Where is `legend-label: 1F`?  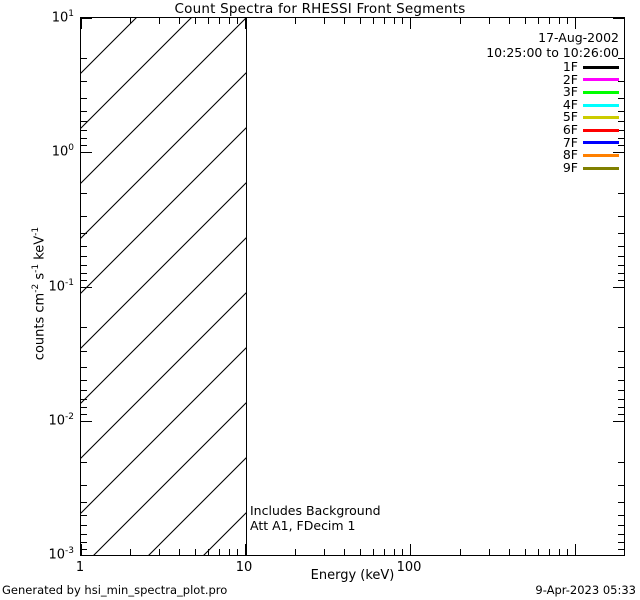 legend-label: 1F is located at coordinates (570, 66).